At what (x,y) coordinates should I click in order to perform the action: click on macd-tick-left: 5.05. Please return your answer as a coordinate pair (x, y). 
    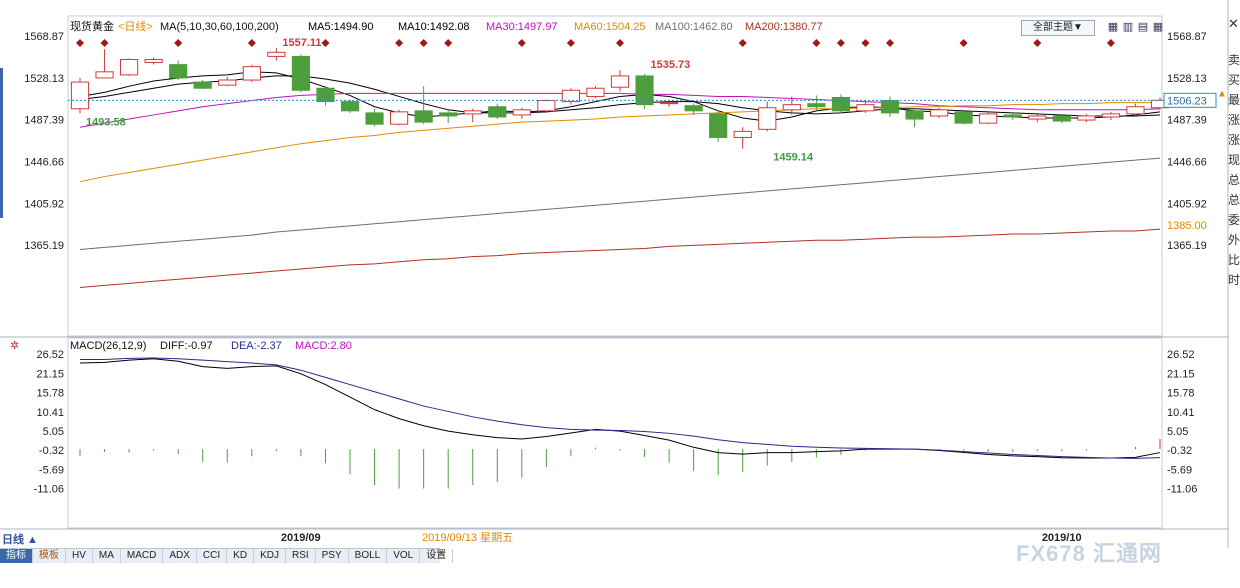
    Looking at the image, I should click on (53, 432).